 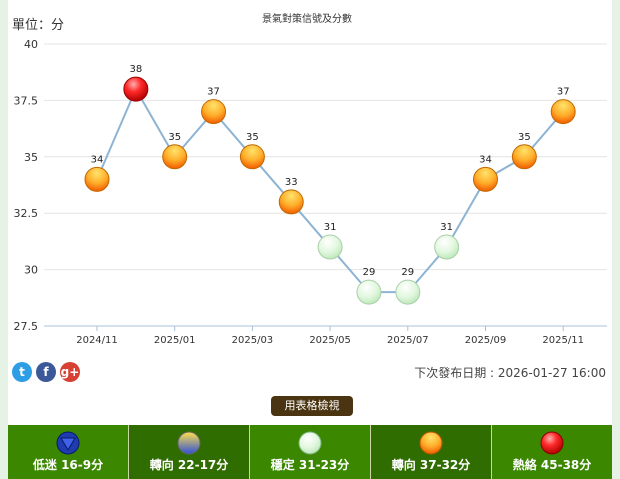 I want to click on legend-item-turn-high: 轉向 37-32分, so click(x=431, y=452).